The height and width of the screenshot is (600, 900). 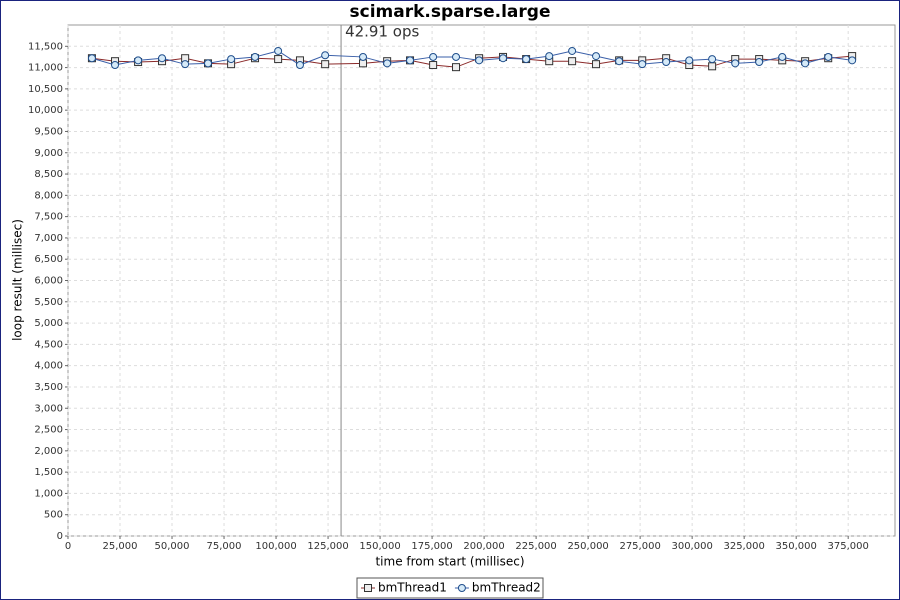 I want to click on y-axis-label: loop result (millisec), so click(x=18, y=280).